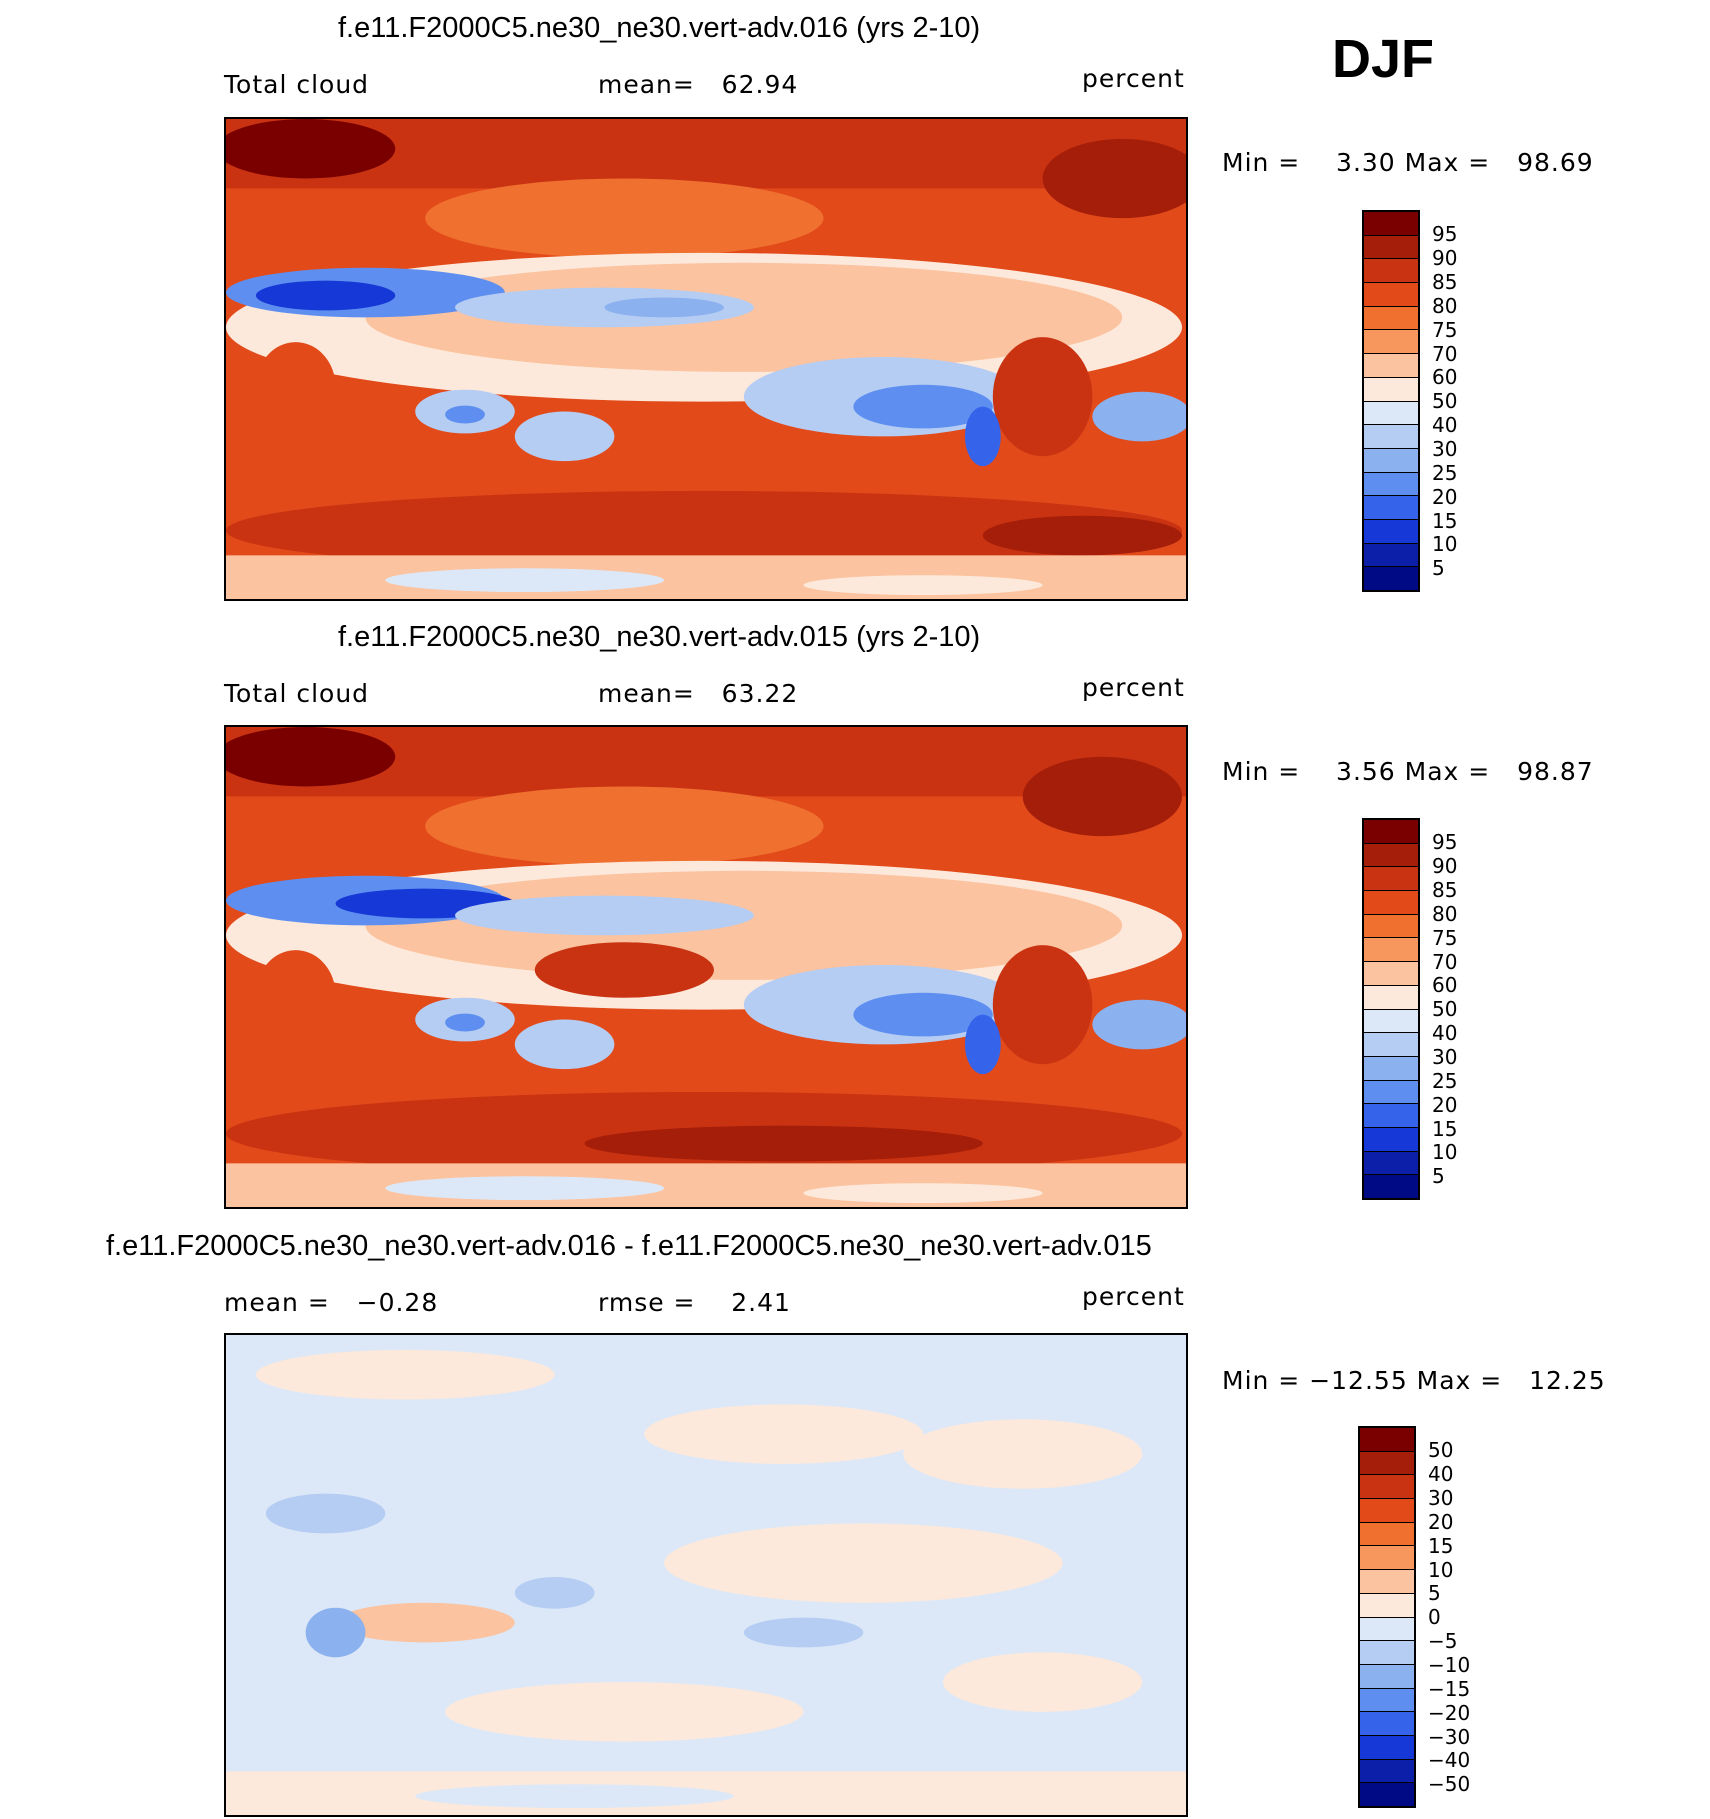 Image resolution: width=1710 pixels, height=1819 pixels. What do you see at coordinates (1445, 1057) in the screenshot?
I see `panel2-colorbar-tick: 30` at bounding box center [1445, 1057].